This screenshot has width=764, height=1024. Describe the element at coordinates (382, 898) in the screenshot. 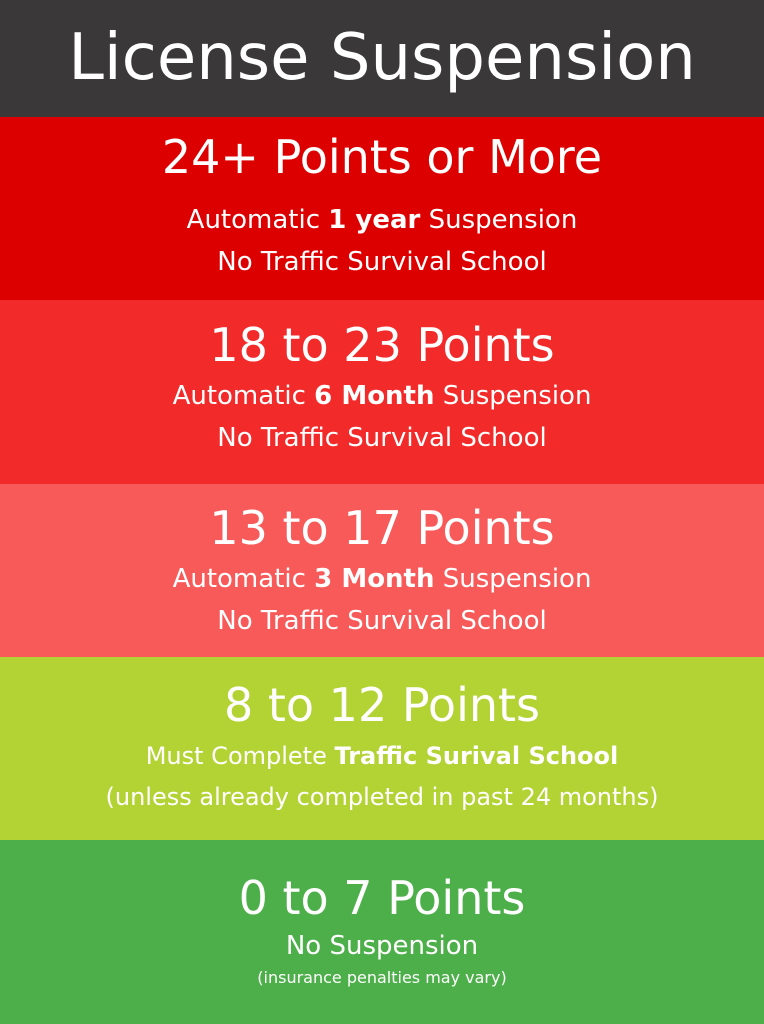

I see `tier-heading: 0 to 7 Points` at that location.